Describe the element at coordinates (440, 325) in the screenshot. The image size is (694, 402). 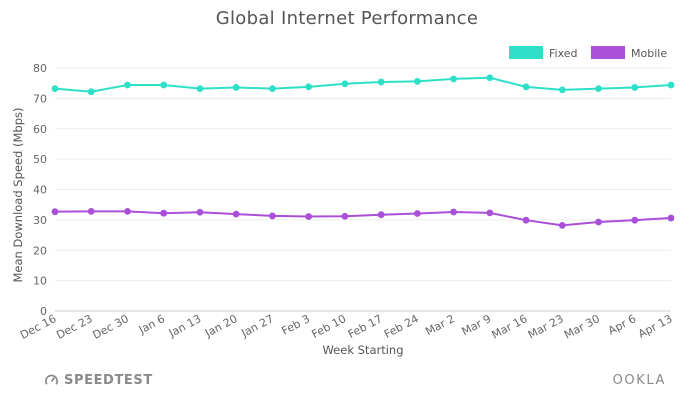
I see `x-tick-label: Mar 2` at that location.